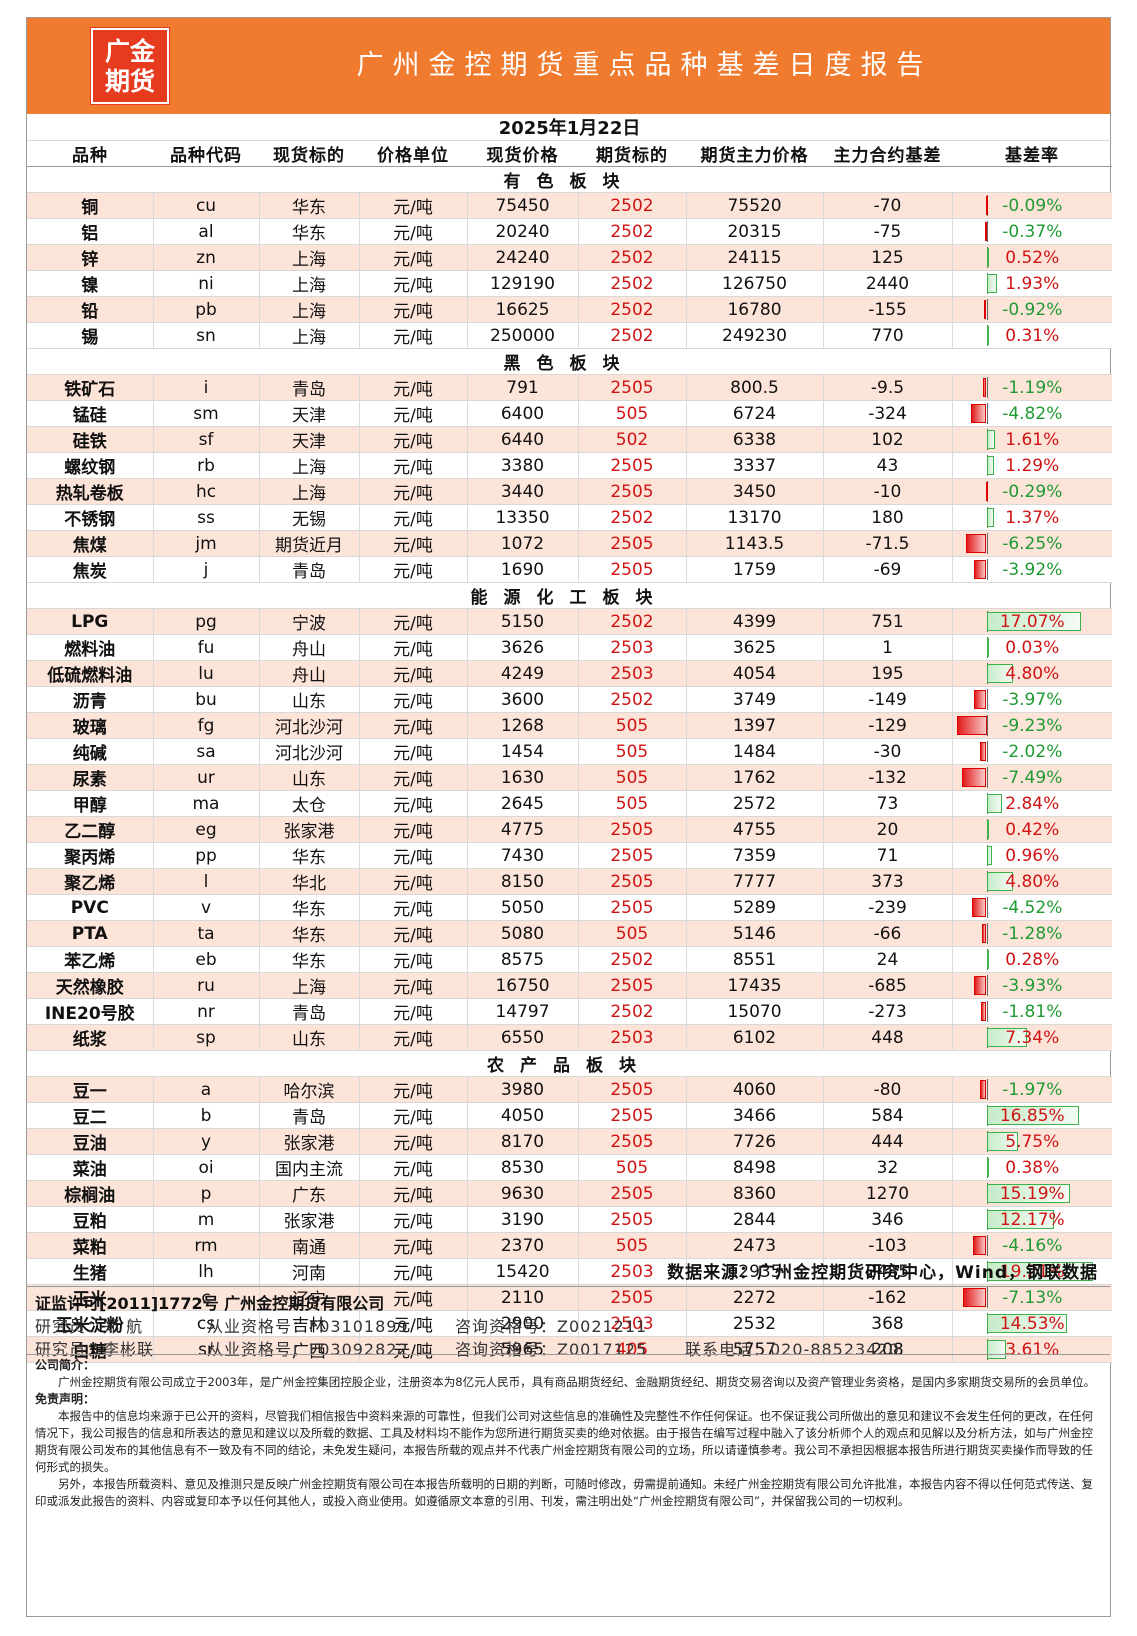 The image size is (1137, 1636). Describe the element at coordinates (755, 959) in the screenshot. I see `futures-price: 8551` at that location.